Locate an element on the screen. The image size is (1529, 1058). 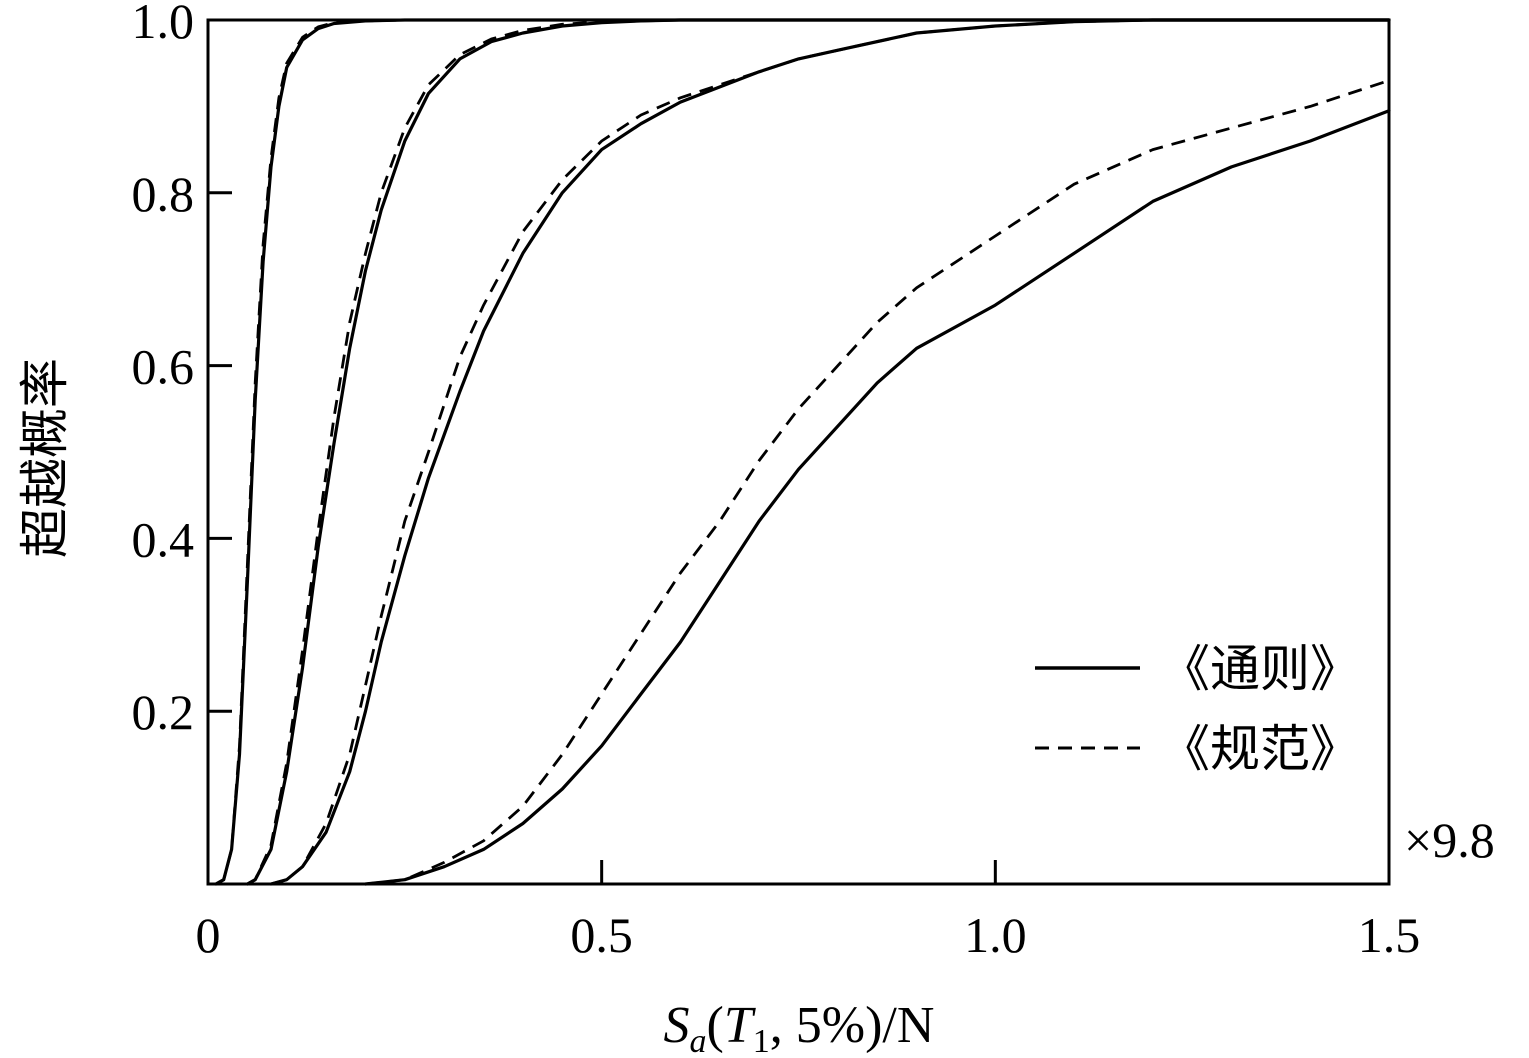
x-tick-label: 1.0 is located at coordinates (995, 935).